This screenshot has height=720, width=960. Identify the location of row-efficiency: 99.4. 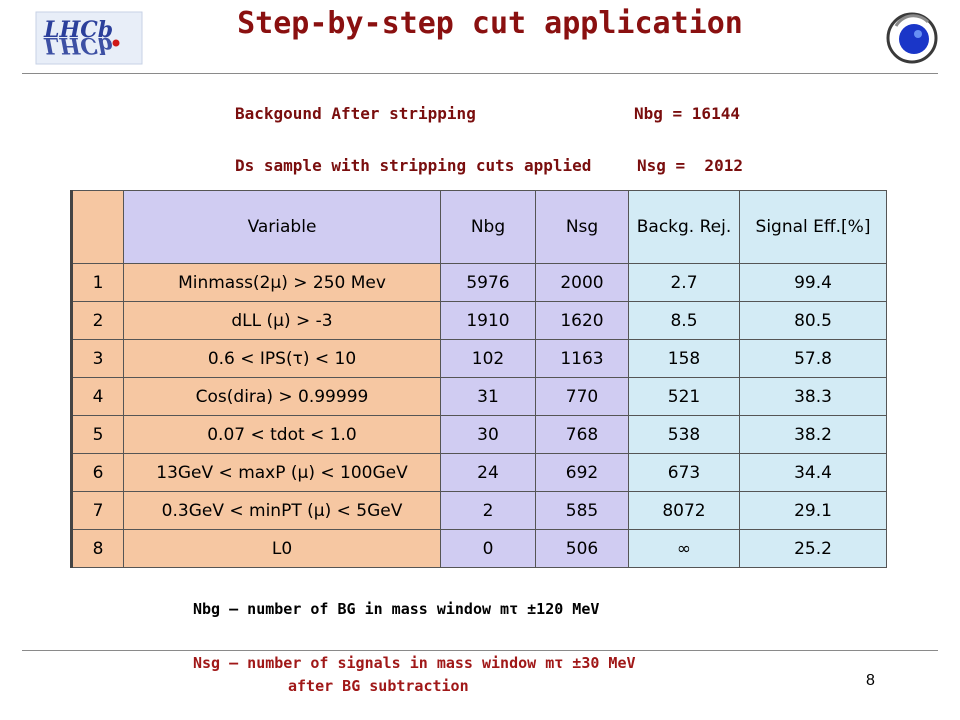
(813, 282).